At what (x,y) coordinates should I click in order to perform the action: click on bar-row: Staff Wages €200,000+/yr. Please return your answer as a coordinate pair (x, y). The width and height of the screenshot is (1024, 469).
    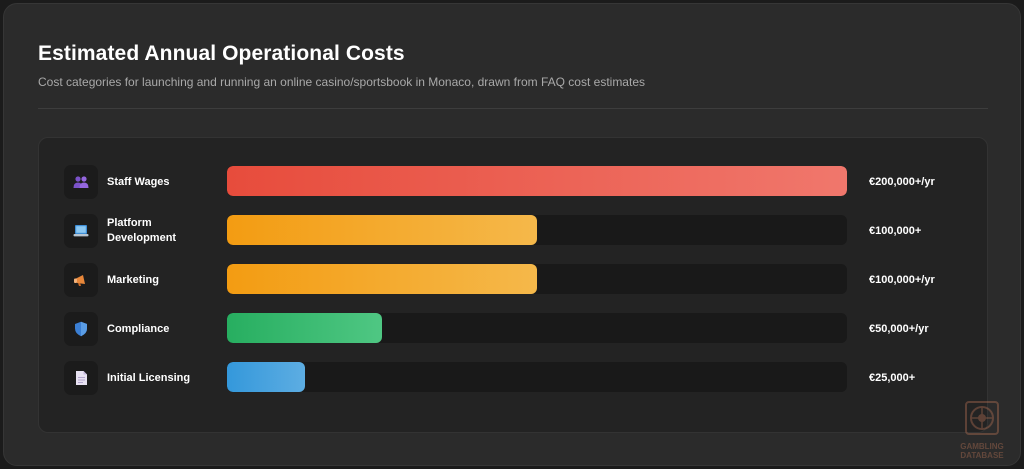
    Looking at the image, I should click on (513, 182).